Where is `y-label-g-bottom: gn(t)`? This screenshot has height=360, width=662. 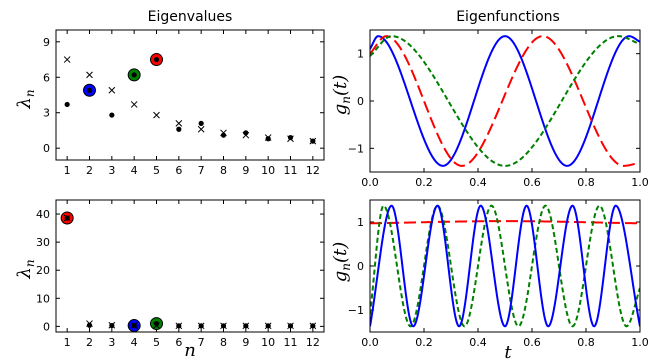 y-label-g-bottom: gn(t) is located at coordinates (341, 262).